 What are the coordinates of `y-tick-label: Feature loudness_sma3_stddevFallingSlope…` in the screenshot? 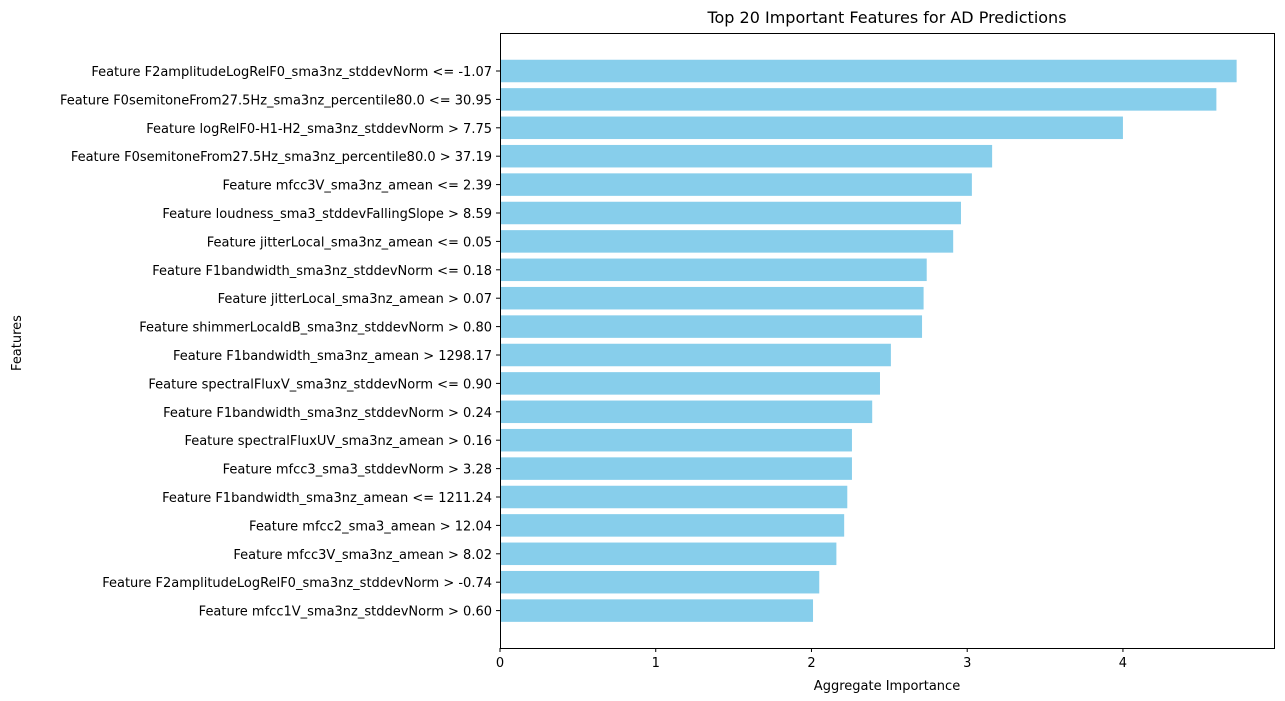 It's located at (327, 214).